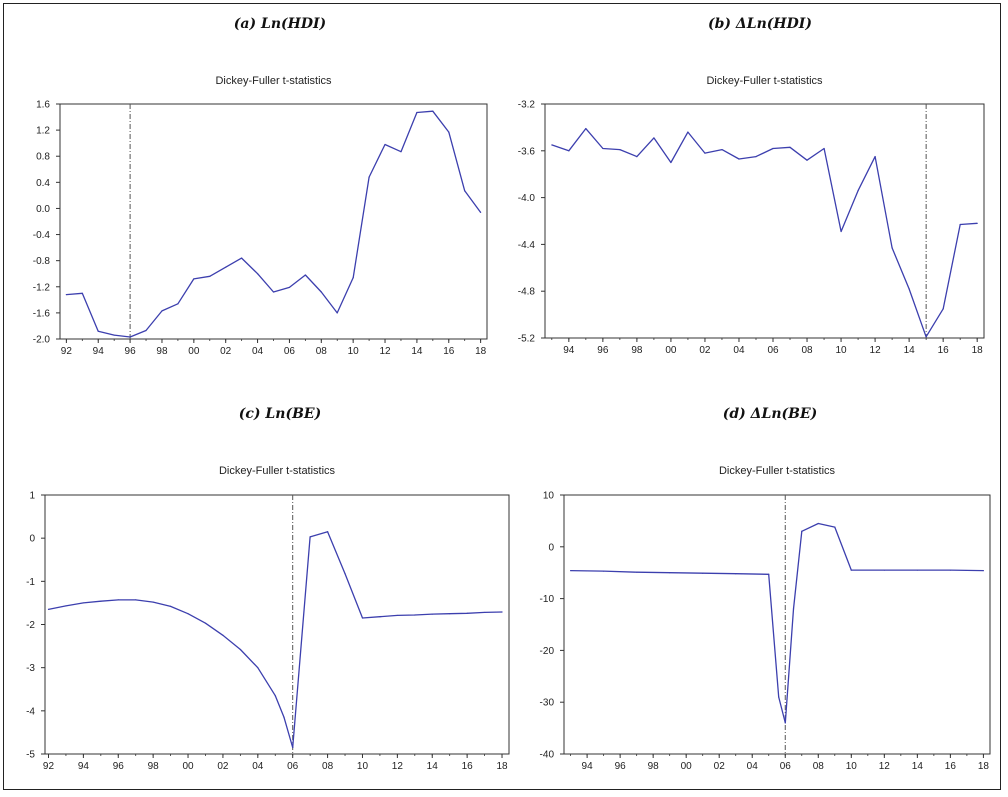 Image resolution: width=1008 pixels, height=797 pixels. I want to click on y-tick-label: 10, so click(549, 496).